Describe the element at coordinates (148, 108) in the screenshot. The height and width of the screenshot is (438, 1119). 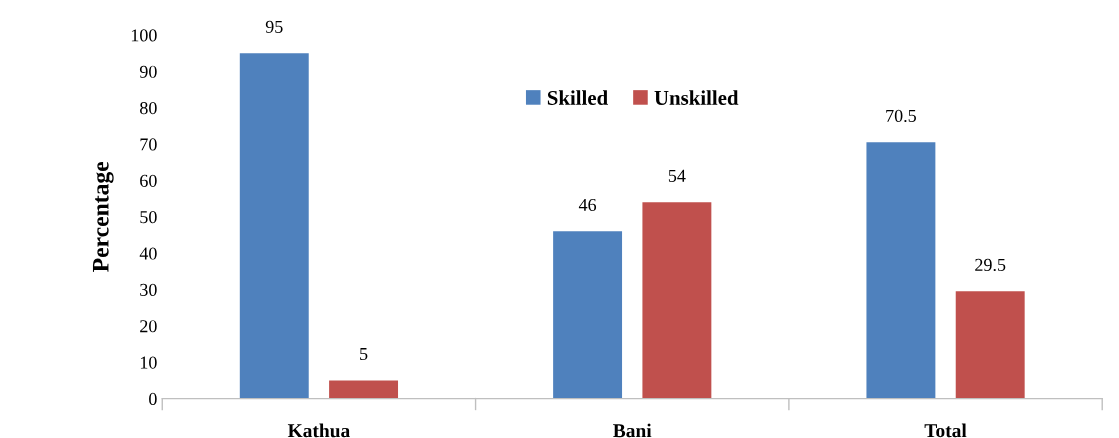
I see `y-tick-label: 80` at that location.